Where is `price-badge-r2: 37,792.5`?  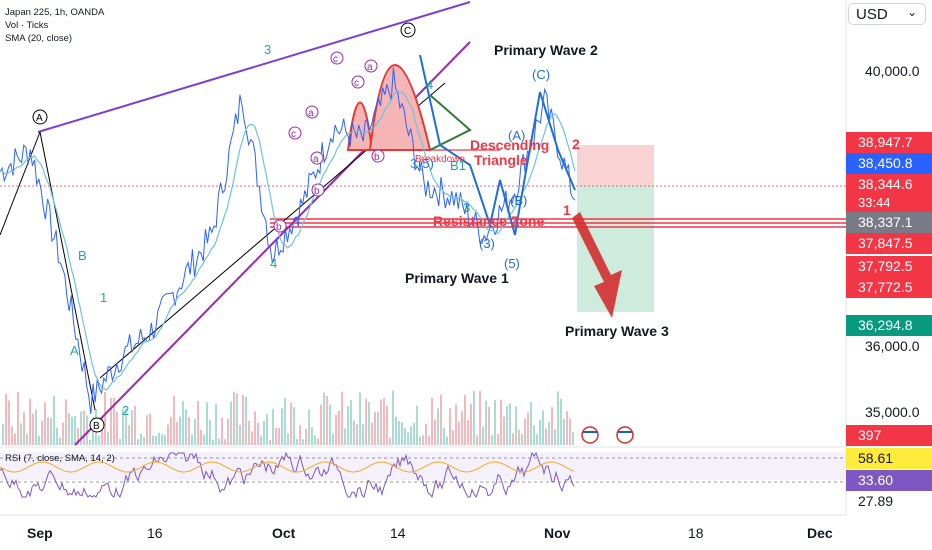 price-badge-r2: 37,792.5 is located at coordinates (889, 266).